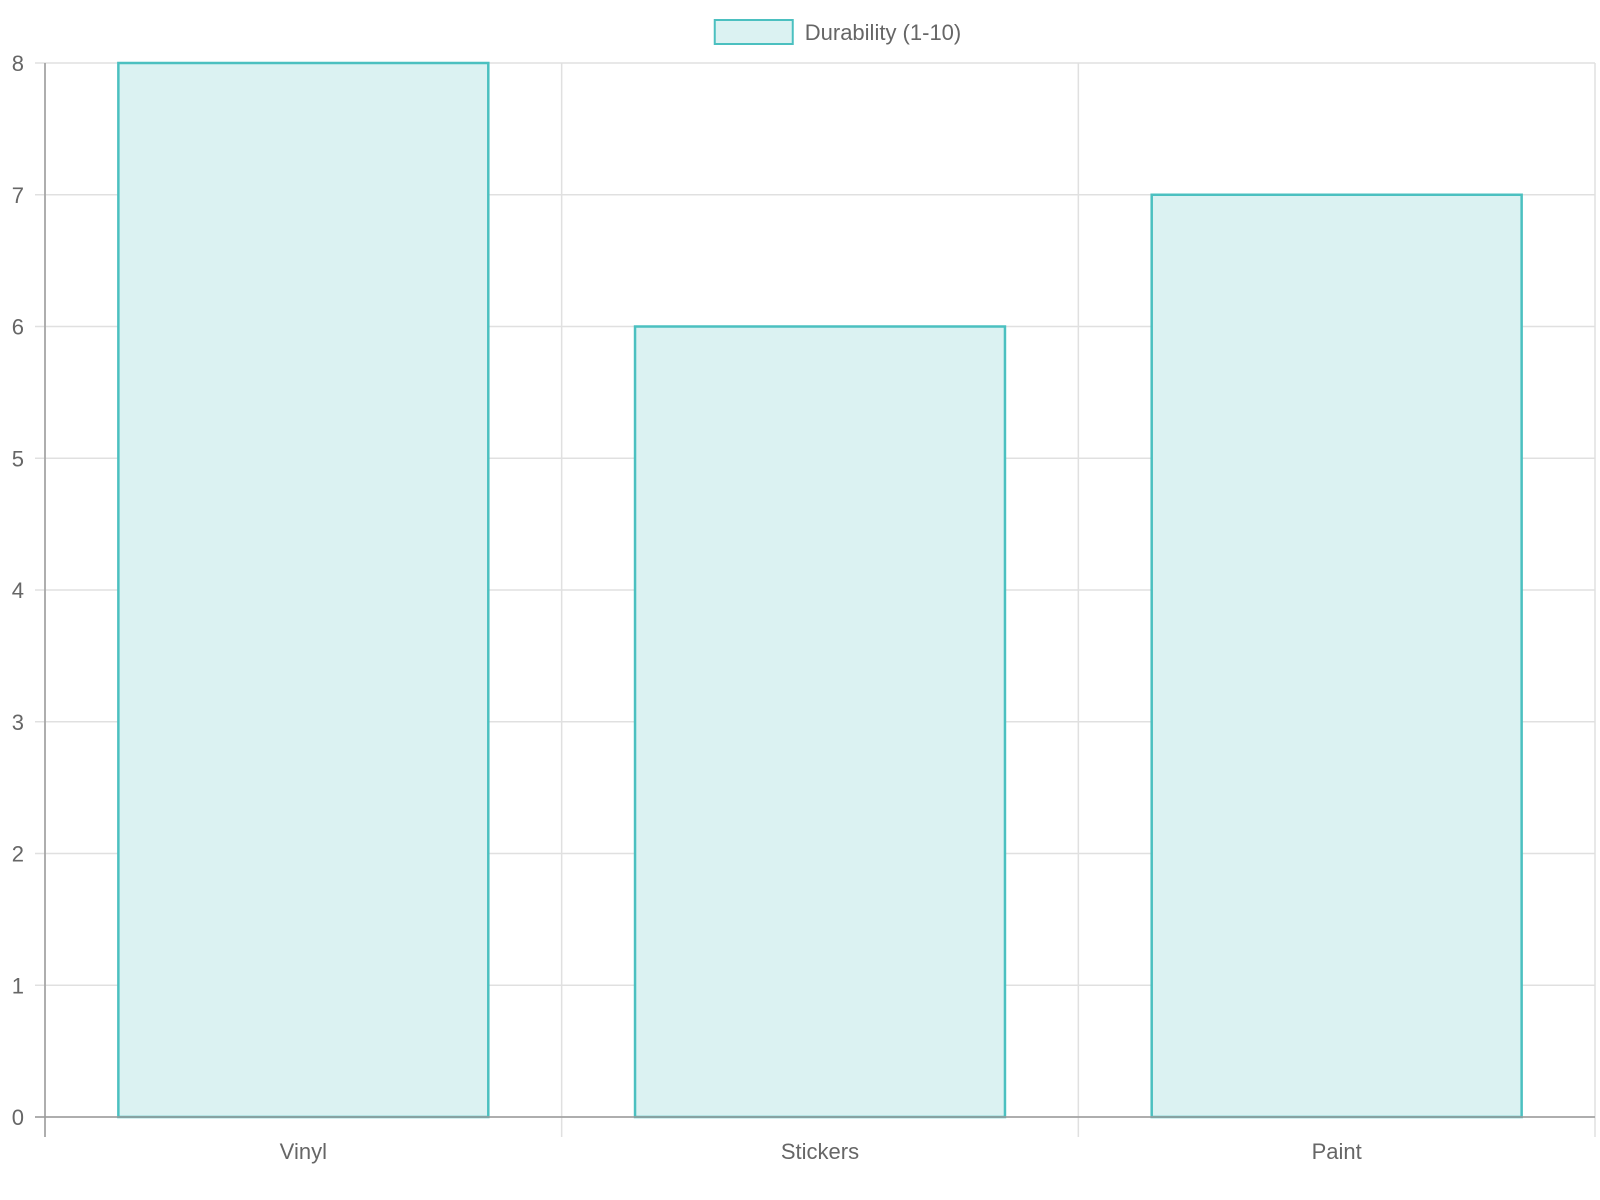 The height and width of the screenshot is (1200, 1600). Describe the element at coordinates (753, 32) in the screenshot. I see `legend-swatch` at that location.